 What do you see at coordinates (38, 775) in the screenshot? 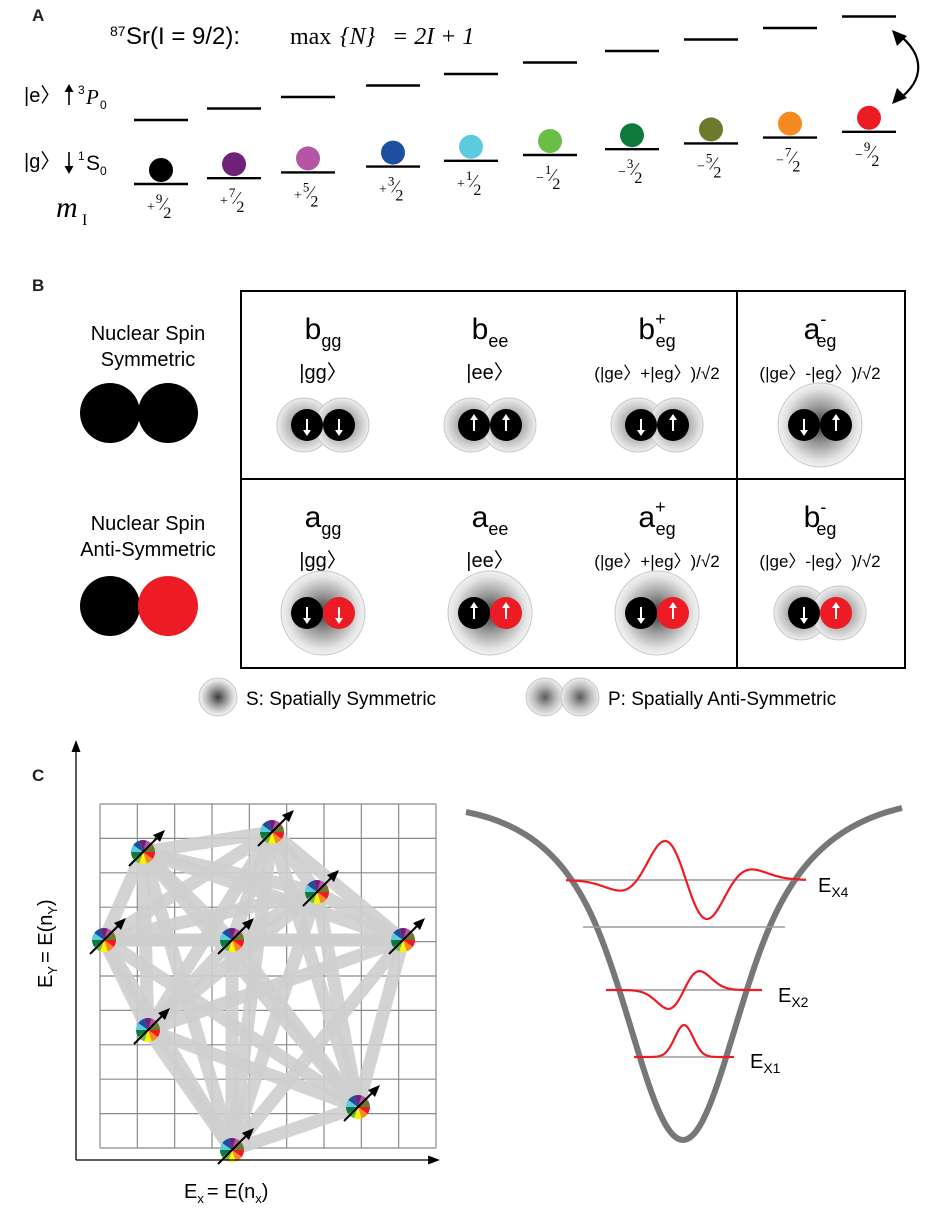
I see `panel-label-c: C` at bounding box center [38, 775].